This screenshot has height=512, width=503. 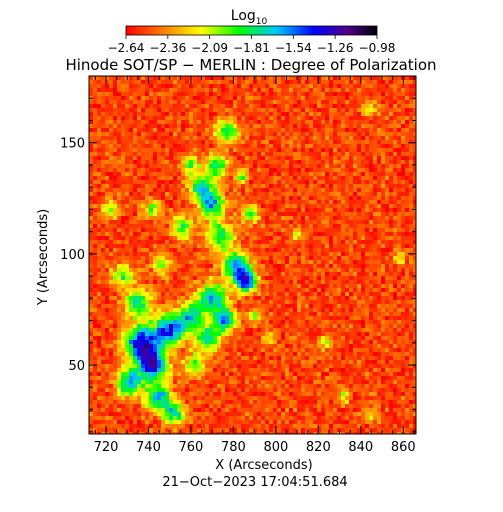 I want to click on x-axis-label: X (Arcseconds), so click(x=263, y=465).